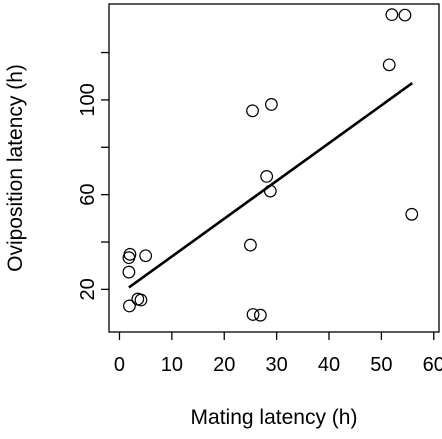 This screenshot has width=442, height=439. What do you see at coordinates (274, 417) in the screenshot?
I see `x-axis-label: Mating latency (h)` at bounding box center [274, 417].